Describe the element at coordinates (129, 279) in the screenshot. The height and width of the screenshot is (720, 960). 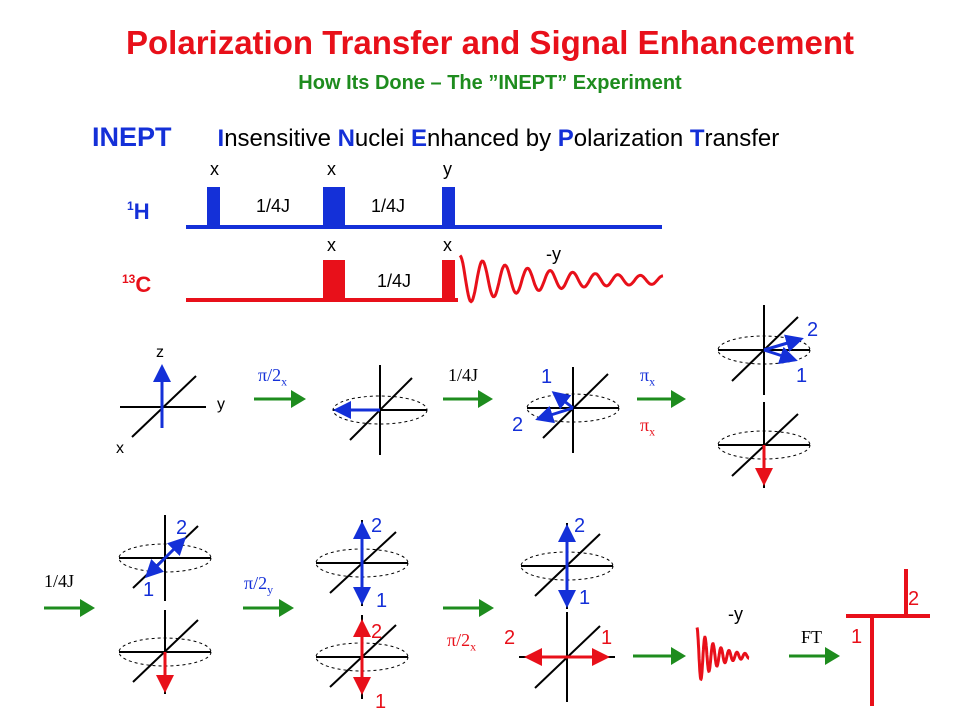
I see `carbon-mass-number: 13` at that location.